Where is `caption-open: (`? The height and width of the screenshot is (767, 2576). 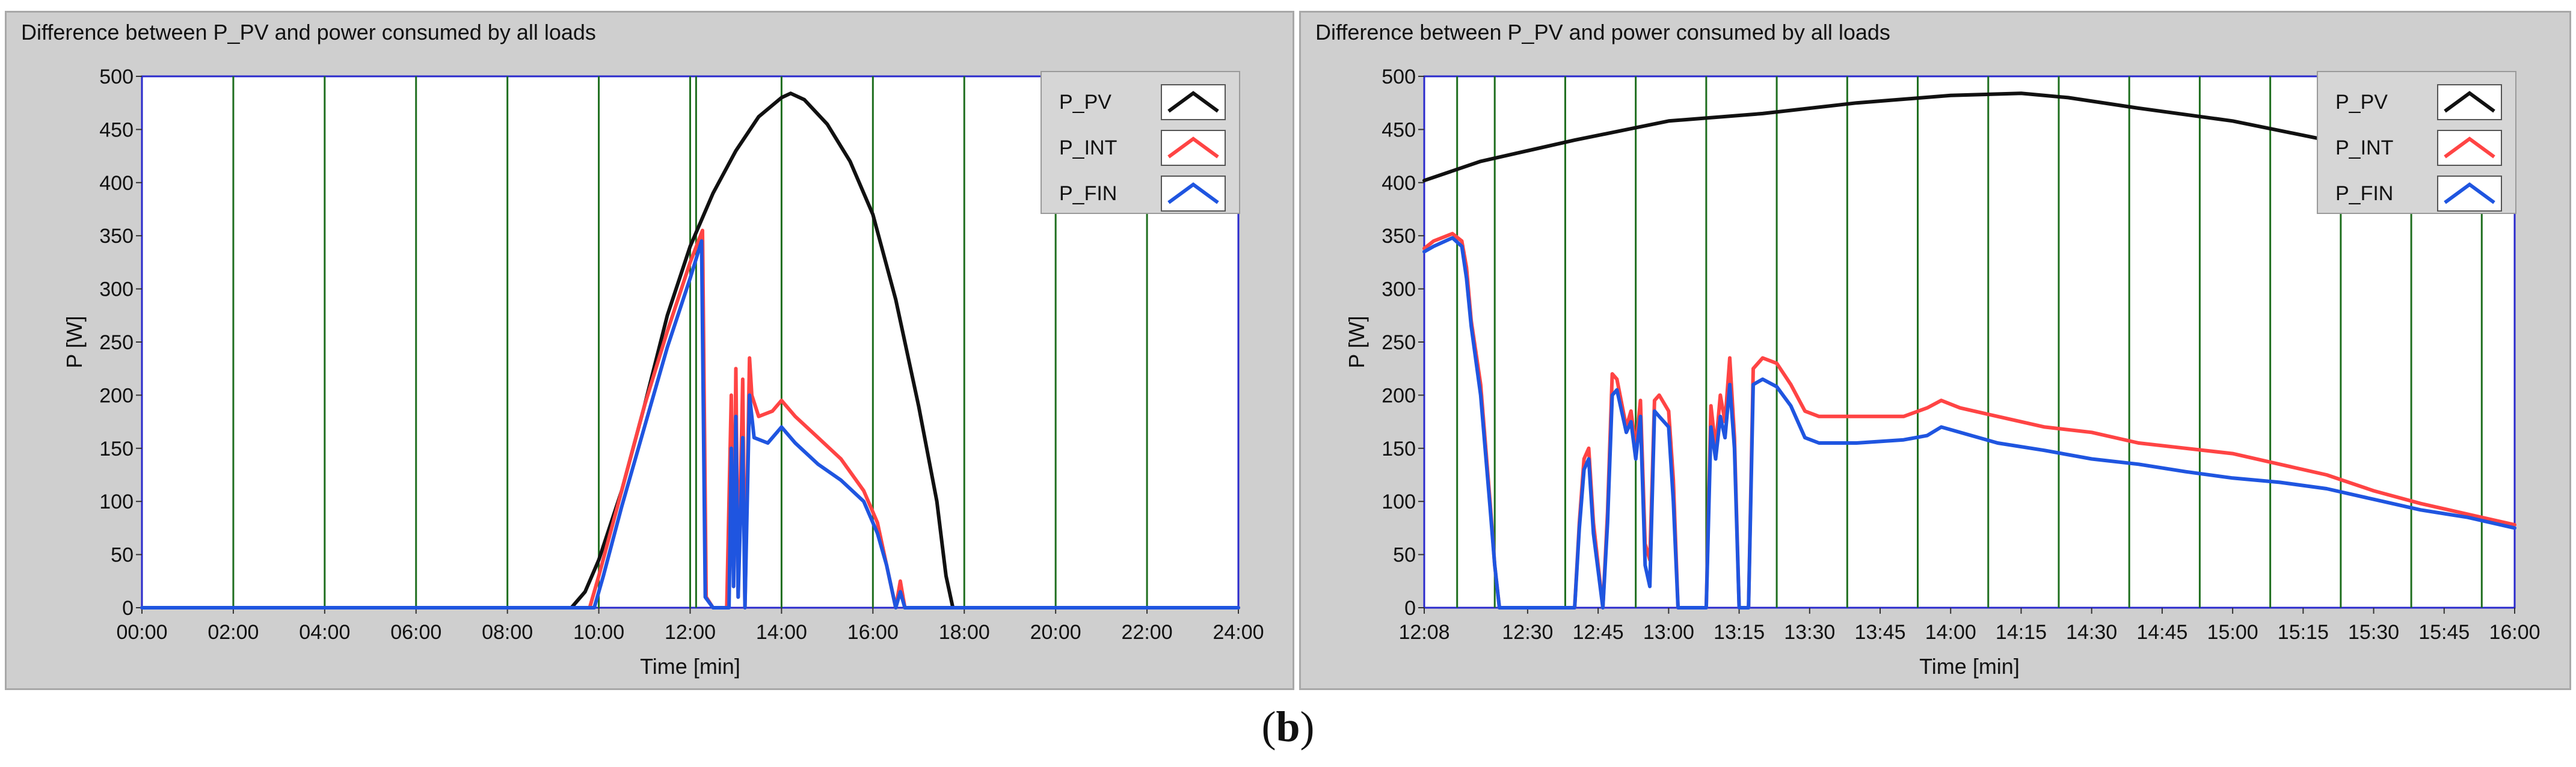 caption-open: ( is located at coordinates (1268, 727).